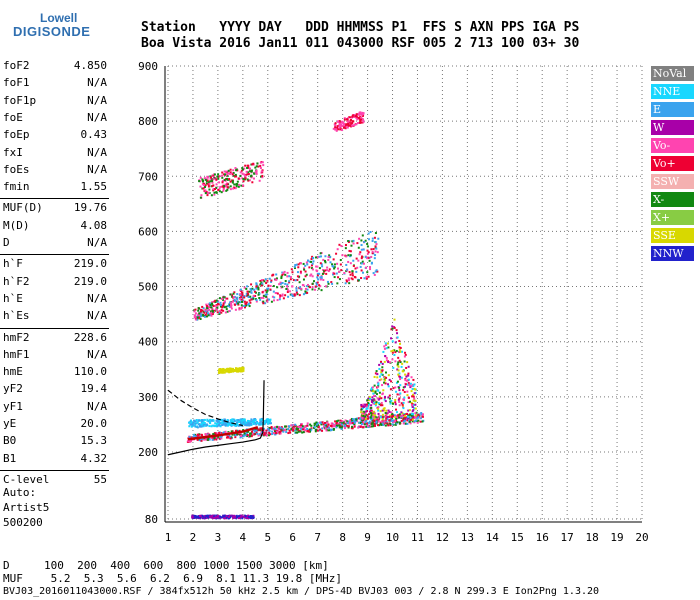 The height and width of the screenshot is (600, 700). What do you see at coordinates (90, 281) in the screenshot?
I see `param-value: 219.0` at bounding box center [90, 281].